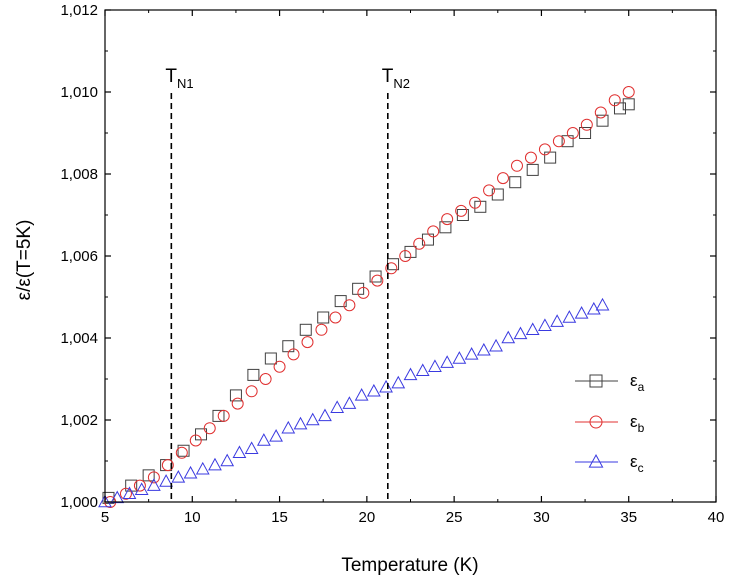 Image resolution: width=733 pixels, height=582 pixels. Describe the element at coordinates (609, 463) in the screenshot. I see `legend-entry-c: εc` at that location.